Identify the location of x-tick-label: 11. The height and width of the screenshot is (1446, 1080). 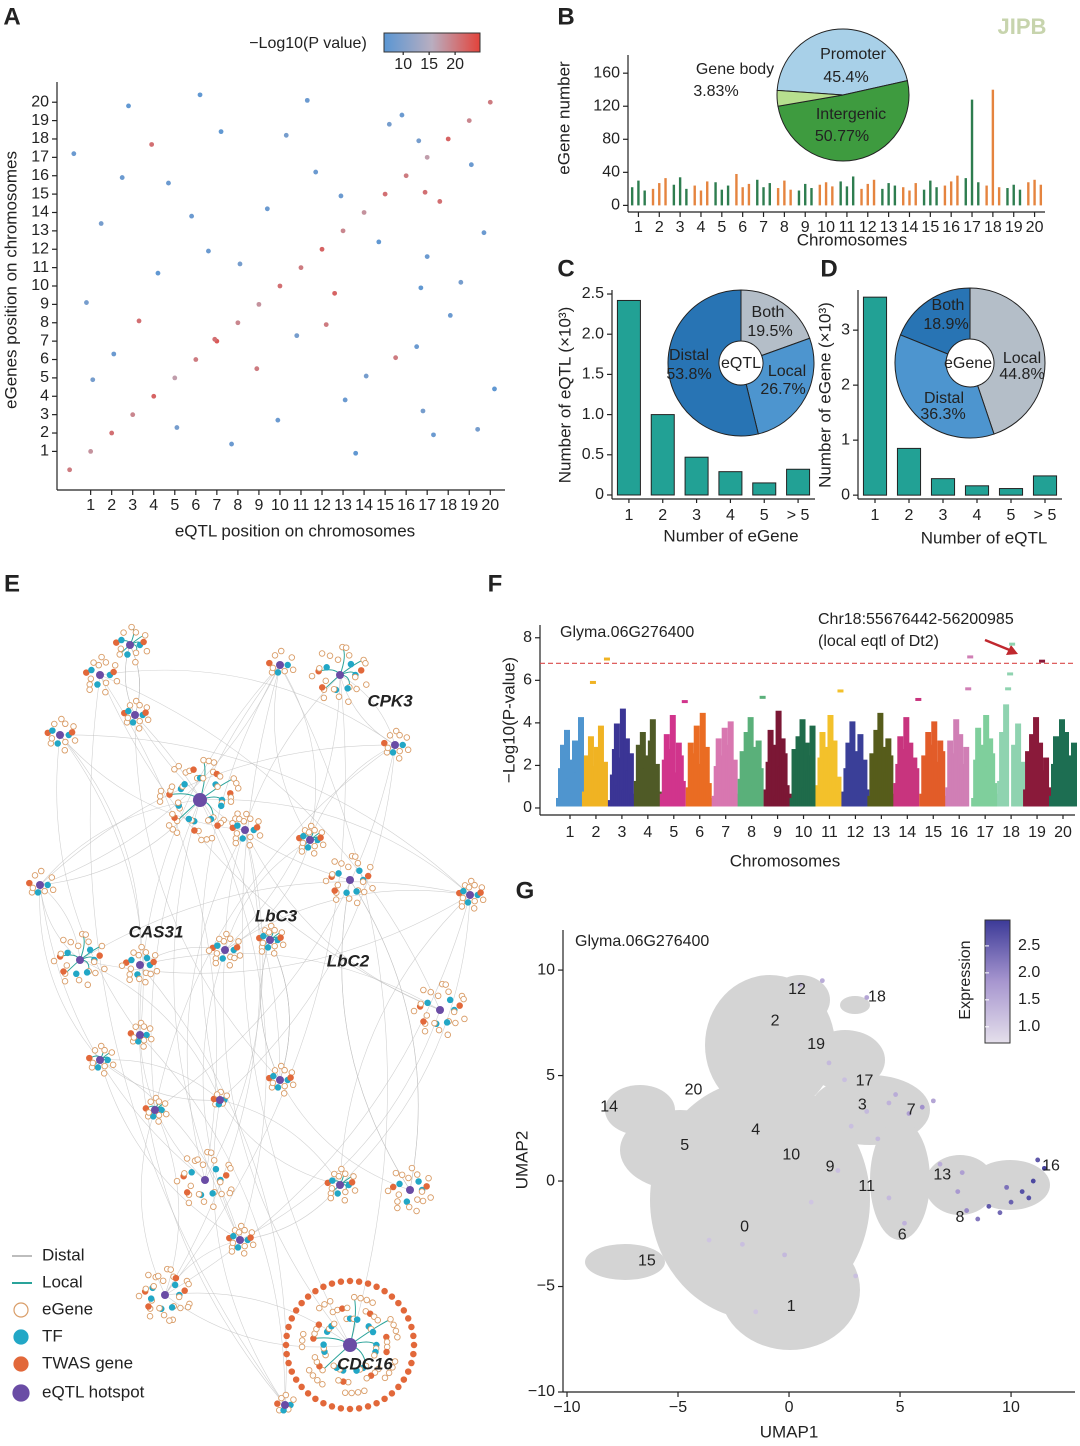
(847, 227).